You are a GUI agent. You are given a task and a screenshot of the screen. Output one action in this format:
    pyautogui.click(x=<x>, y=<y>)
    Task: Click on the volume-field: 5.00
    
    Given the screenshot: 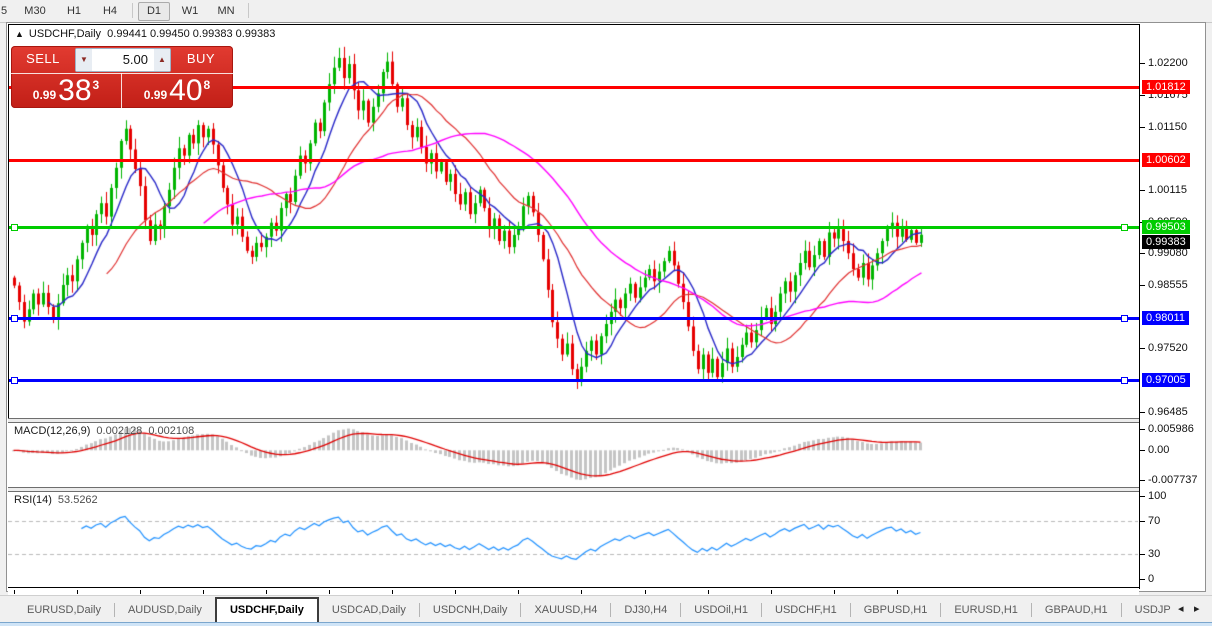 What is the action you would take?
    pyautogui.click(x=123, y=60)
    